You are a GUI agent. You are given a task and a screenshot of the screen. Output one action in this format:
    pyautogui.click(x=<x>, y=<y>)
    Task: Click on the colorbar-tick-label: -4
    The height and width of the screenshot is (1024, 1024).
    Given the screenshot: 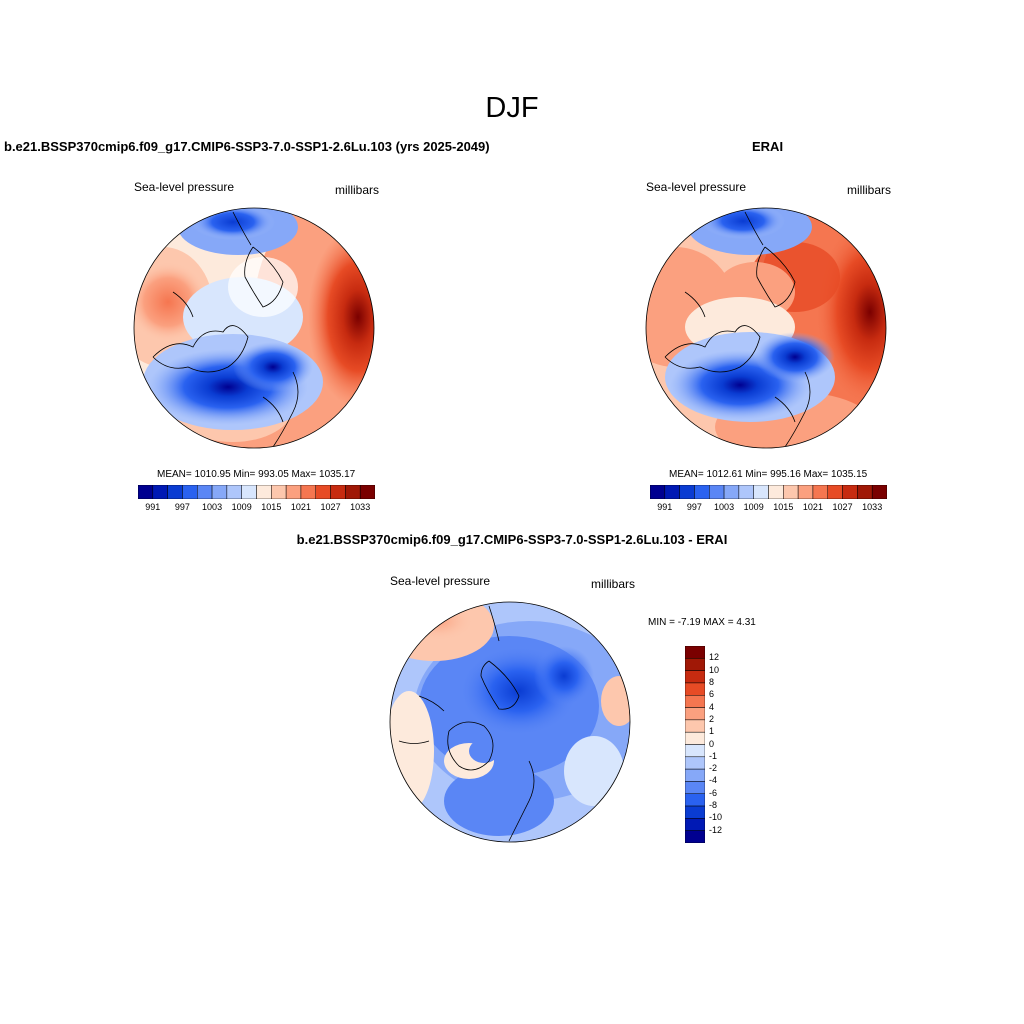 What is the action you would take?
    pyautogui.click(x=713, y=780)
    